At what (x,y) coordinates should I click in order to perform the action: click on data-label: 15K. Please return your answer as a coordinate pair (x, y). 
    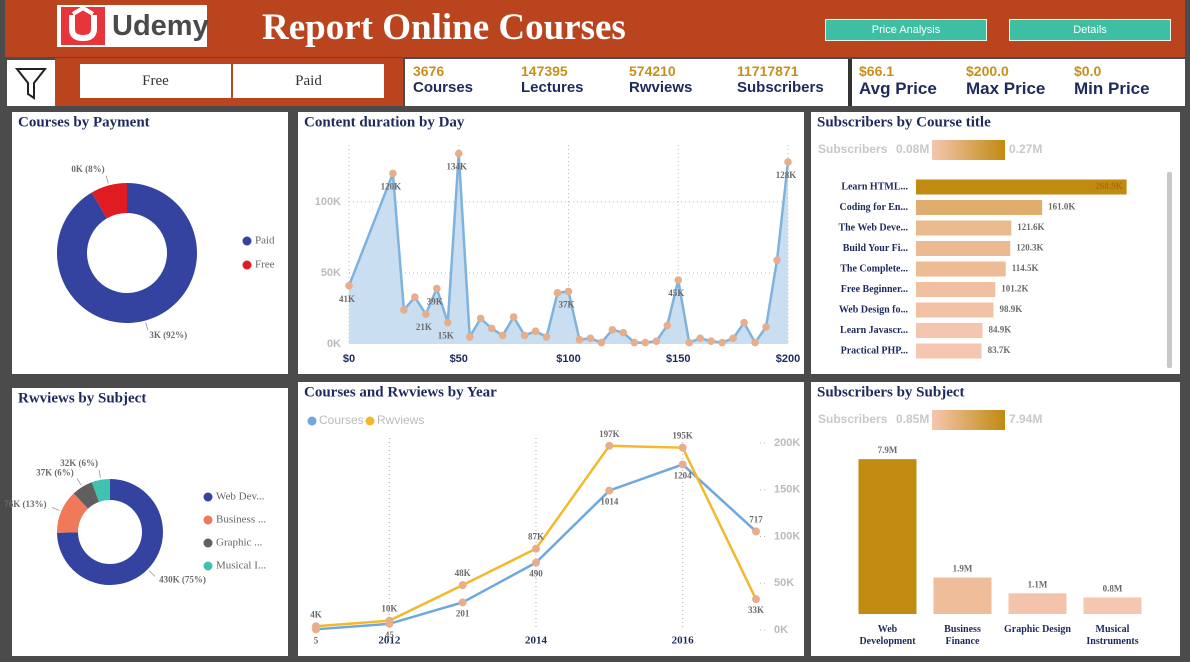
    Looking at the image, I should click on (446, 336).